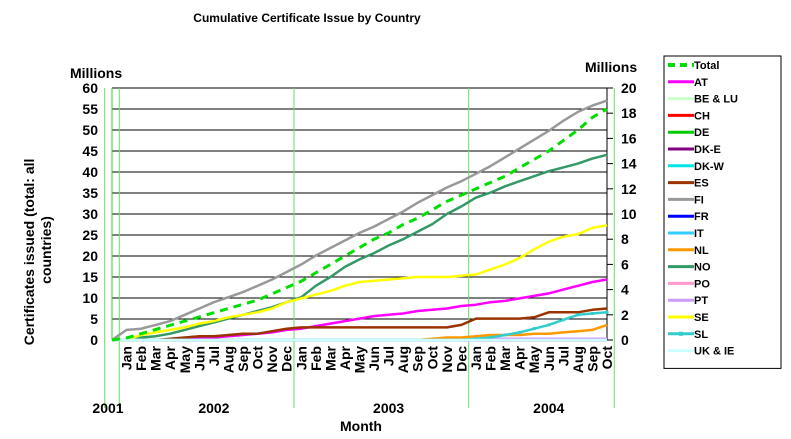 Image resolution: width=791 pixels, height=439 pixels. What do you see at coordinates (29, 252) in the screenshot?
I see `y-axis-label-line-1: Certificates issued (total: all` at bounding box center [29, 252].